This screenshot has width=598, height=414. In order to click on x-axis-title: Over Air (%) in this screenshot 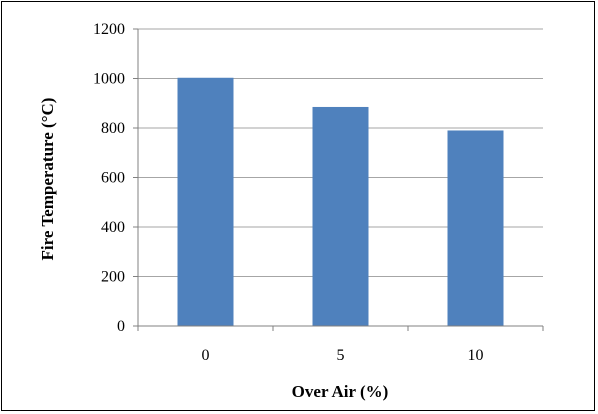, I will do `click(340, 391)`.